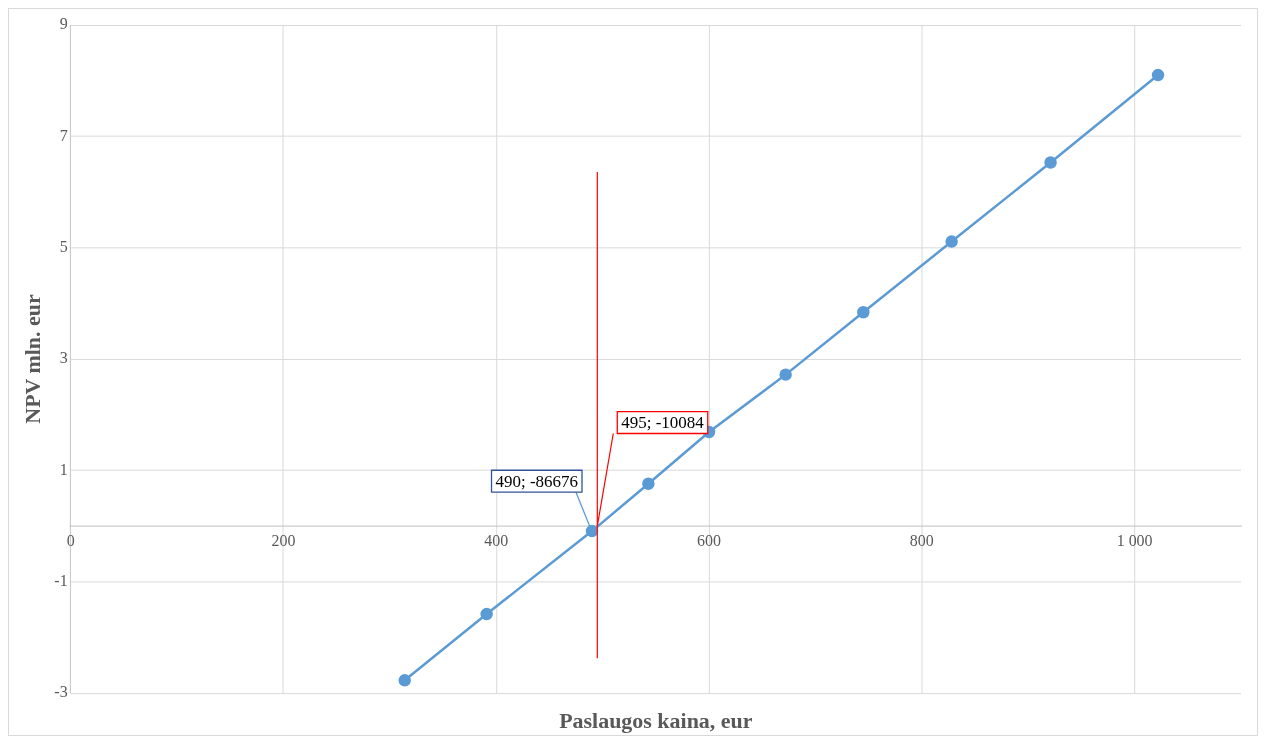 This screenshot has width=1267, height=744. What do you see at coordinates (70, 541) in the screenshot?
I see `x-tick-label: 0` at bounding box center [70, 541].